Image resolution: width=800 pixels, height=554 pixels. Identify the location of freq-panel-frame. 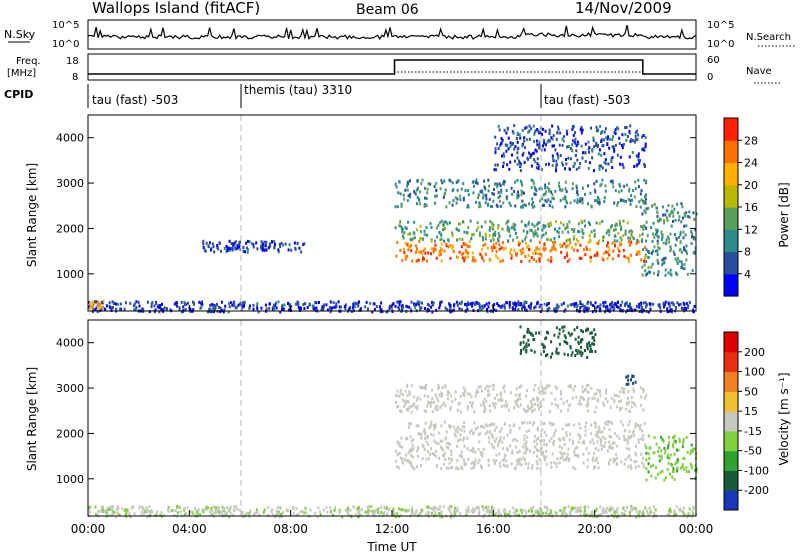
(392, 67).